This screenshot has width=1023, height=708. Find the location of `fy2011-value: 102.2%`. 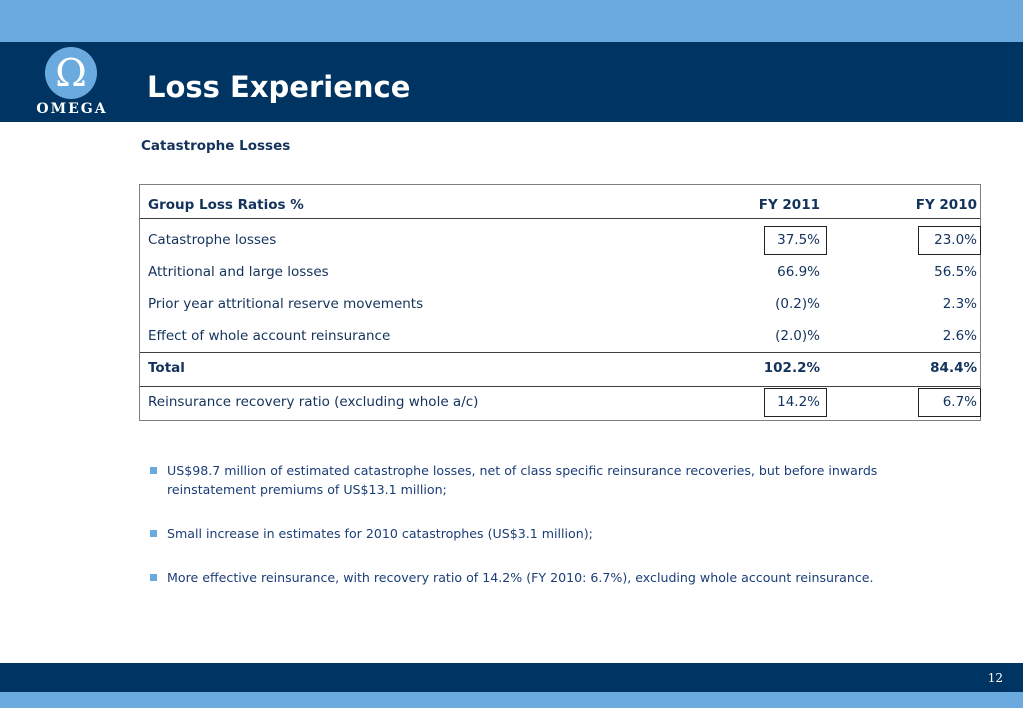

fy2011-value: 102.2% is located at coordinates (791, 368).